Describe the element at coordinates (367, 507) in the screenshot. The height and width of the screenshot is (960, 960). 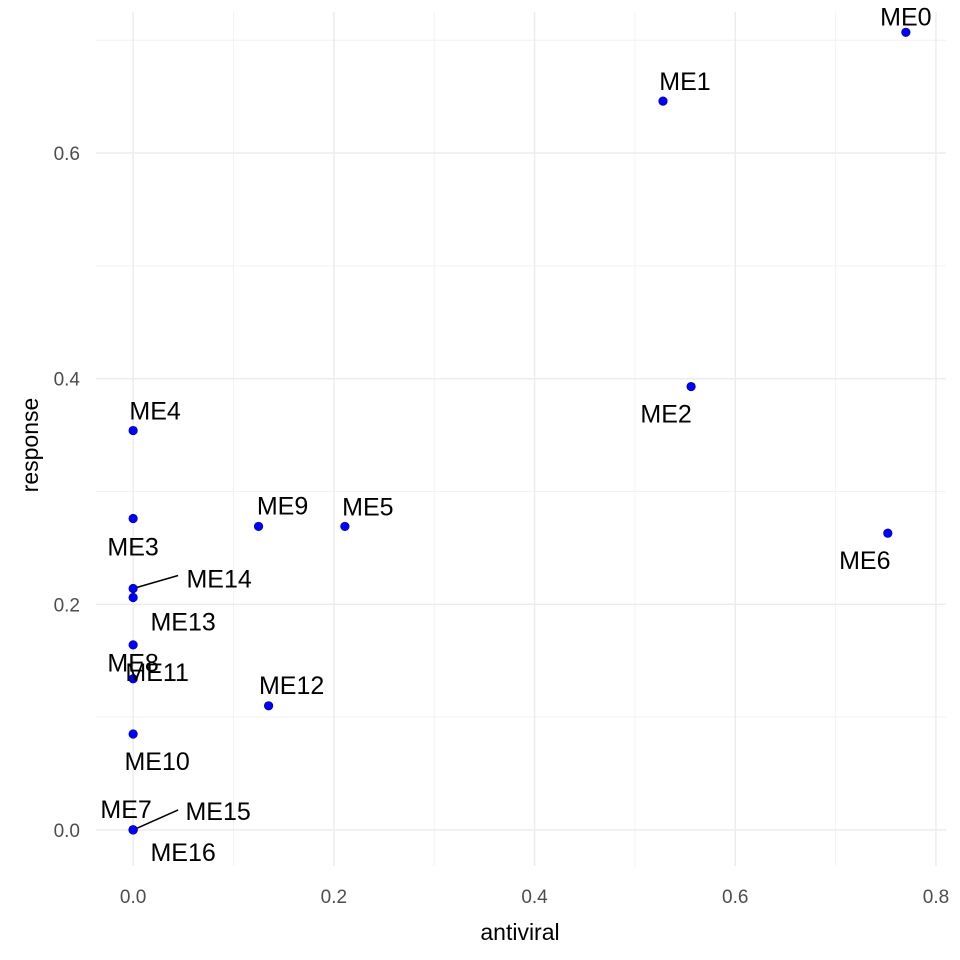
I see `point-label-me5: ME5` at that location.